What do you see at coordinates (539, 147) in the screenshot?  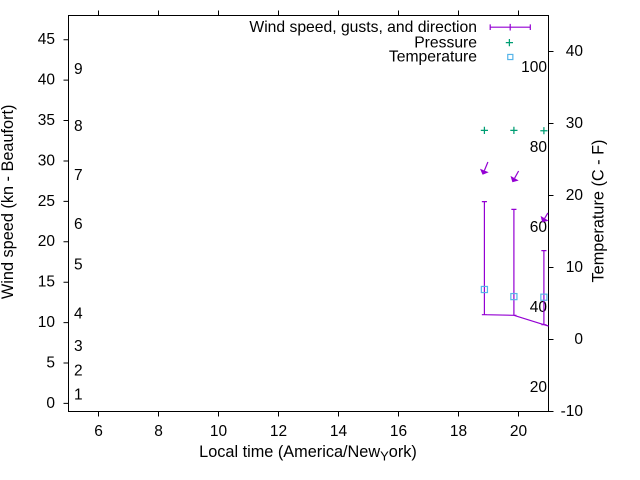 I see `svg-text: 80` at bounding box center [539, 147].